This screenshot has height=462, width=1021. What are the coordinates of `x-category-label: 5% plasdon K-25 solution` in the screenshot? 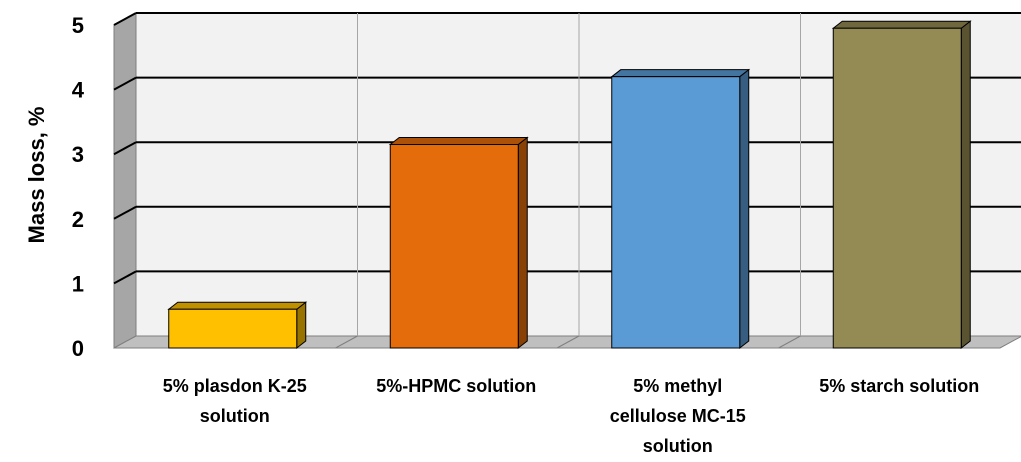 It's located at (235, 401).